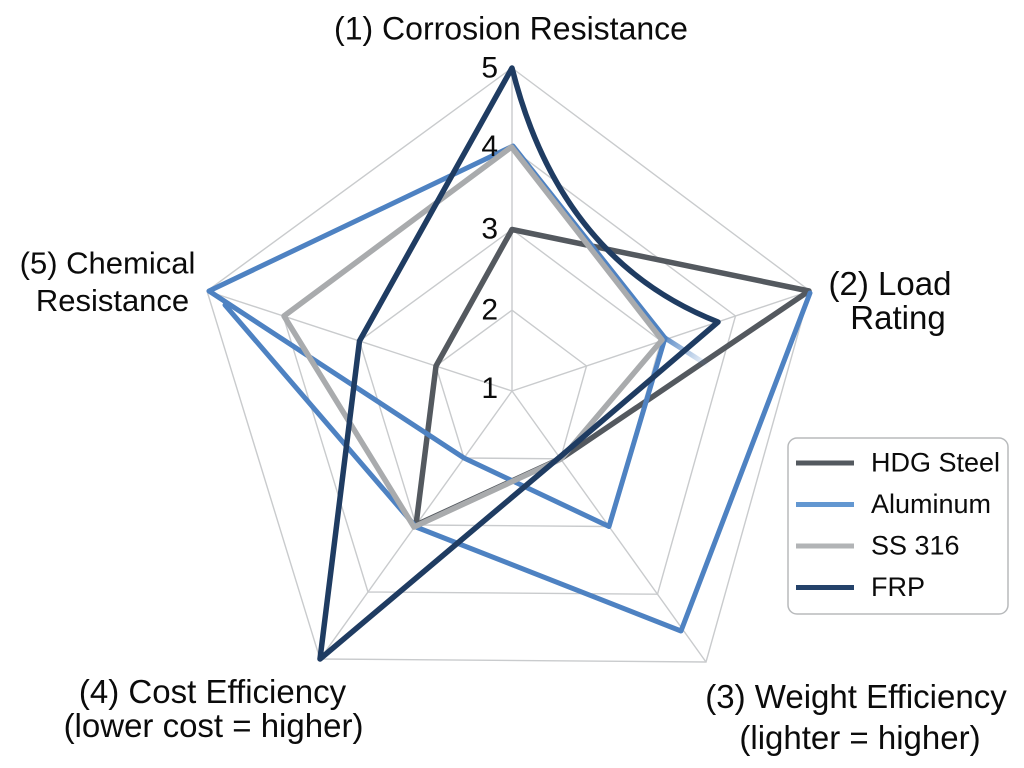 This screenshot has width=1024, height=768. Describe the element at coordinates (213, 691) in the screenshot. I see `svg-text: (4) Cost Efficiency` at that location.